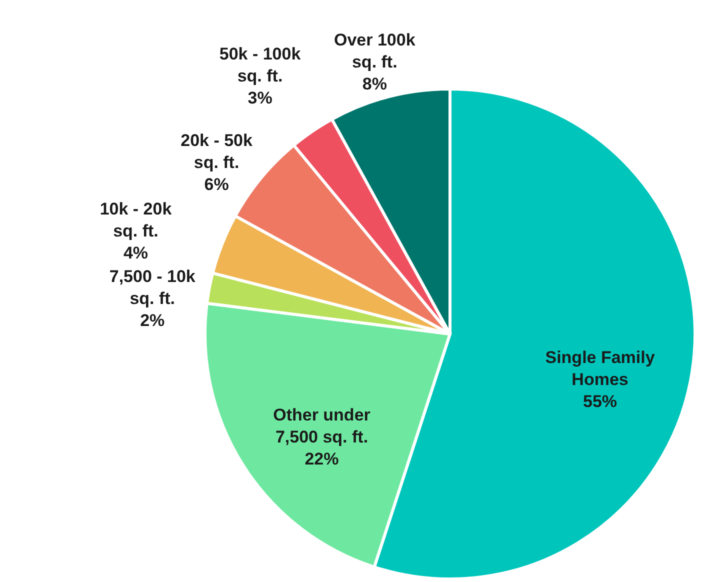 Image resolution: width=713 pixels, height=582 pixels. What do you see at coordinates (260, 65) in the screenshot?
I see `slice-label: 50k - 100k sq. ft.` at bounding box center [260, 65].